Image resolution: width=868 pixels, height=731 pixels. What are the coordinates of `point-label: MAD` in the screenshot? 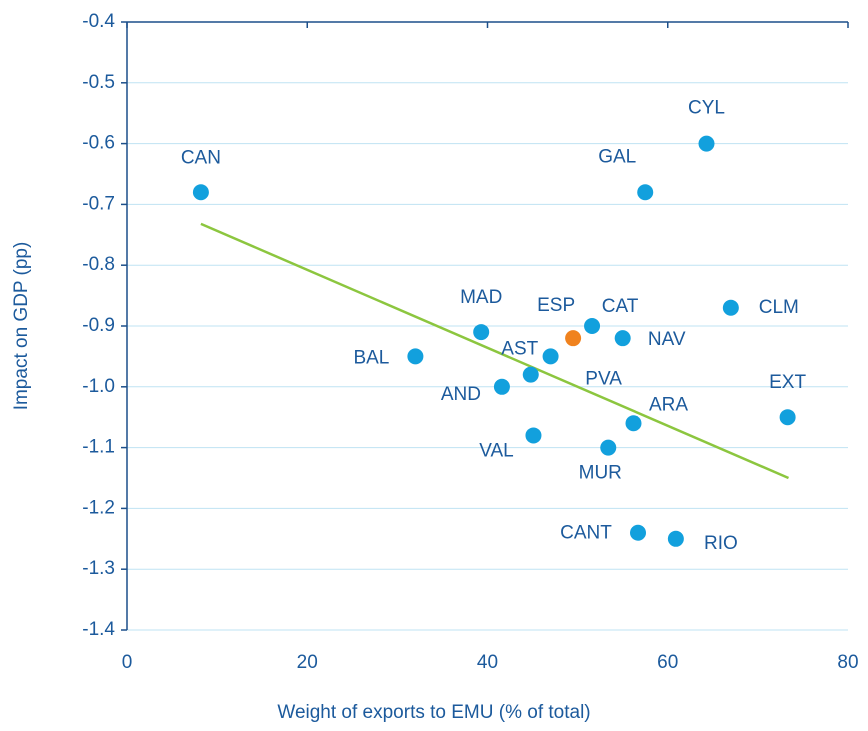 It's located at (481, 297).